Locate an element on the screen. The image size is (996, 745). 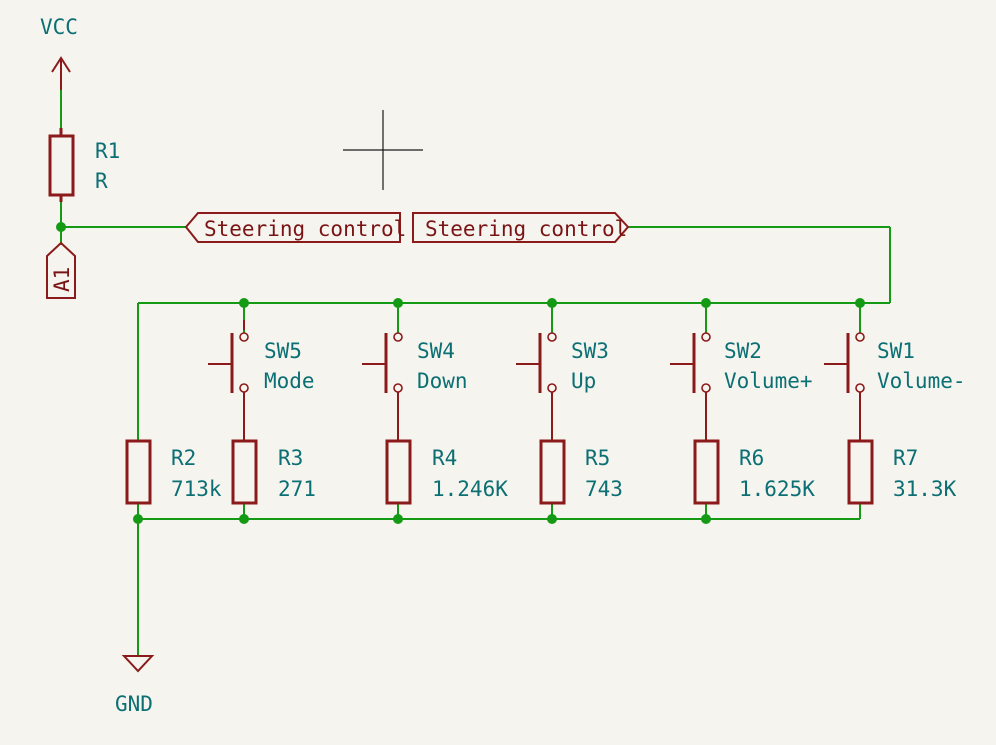
r3-ref: R3 is located at coordinates (290, 458).